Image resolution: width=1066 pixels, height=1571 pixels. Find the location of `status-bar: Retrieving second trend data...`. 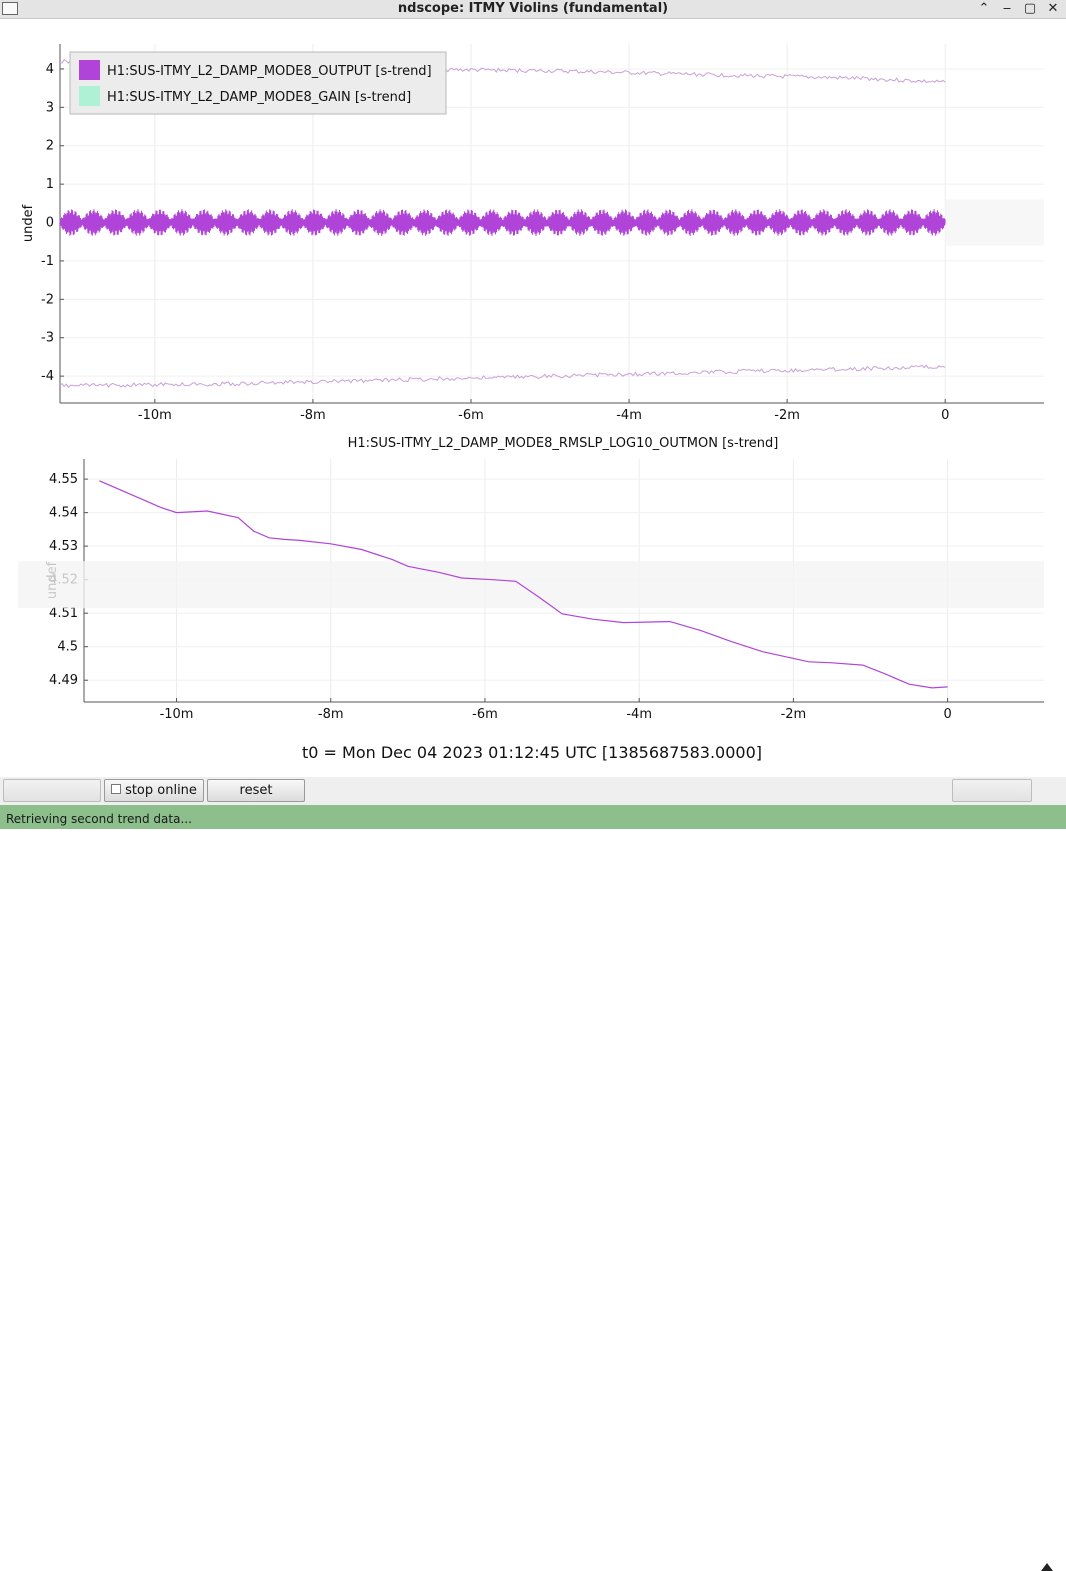

status-bar: Retrieving second trend data... is located at coordinates (533, 817).